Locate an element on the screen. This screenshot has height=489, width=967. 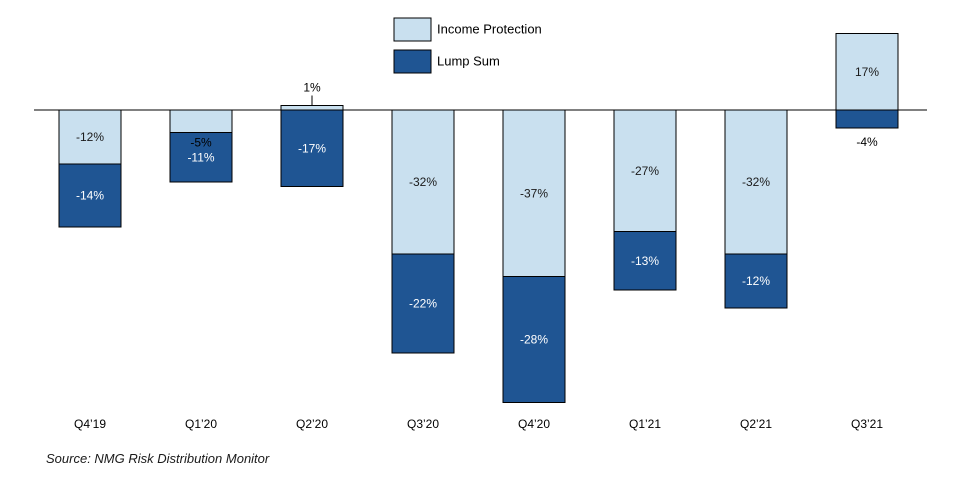
x-tick-label: Q4’19 is located at coordinates (90, 424).